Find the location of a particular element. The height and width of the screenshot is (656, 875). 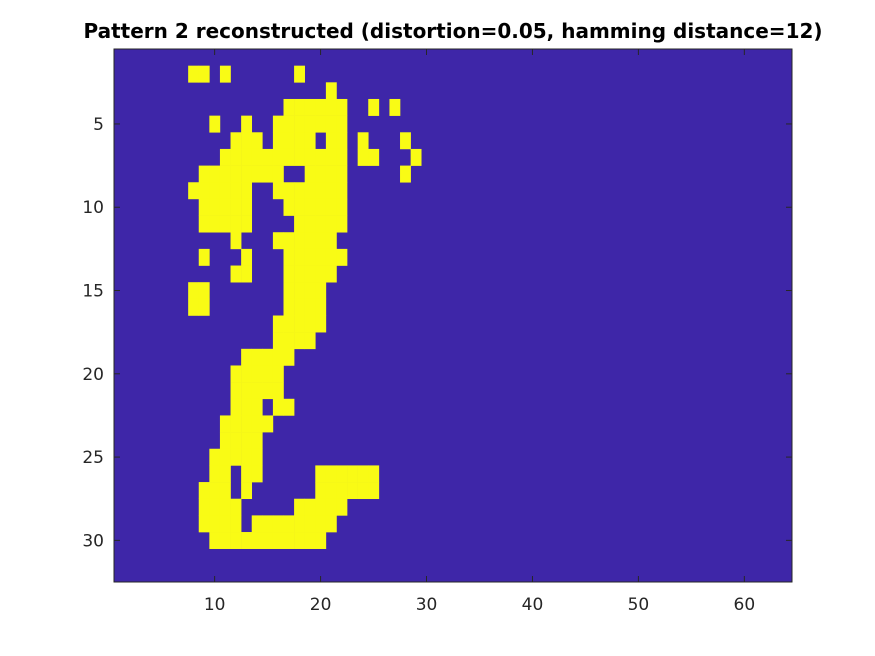

x-tick-label: 50 is located at coordinates (639, 605).